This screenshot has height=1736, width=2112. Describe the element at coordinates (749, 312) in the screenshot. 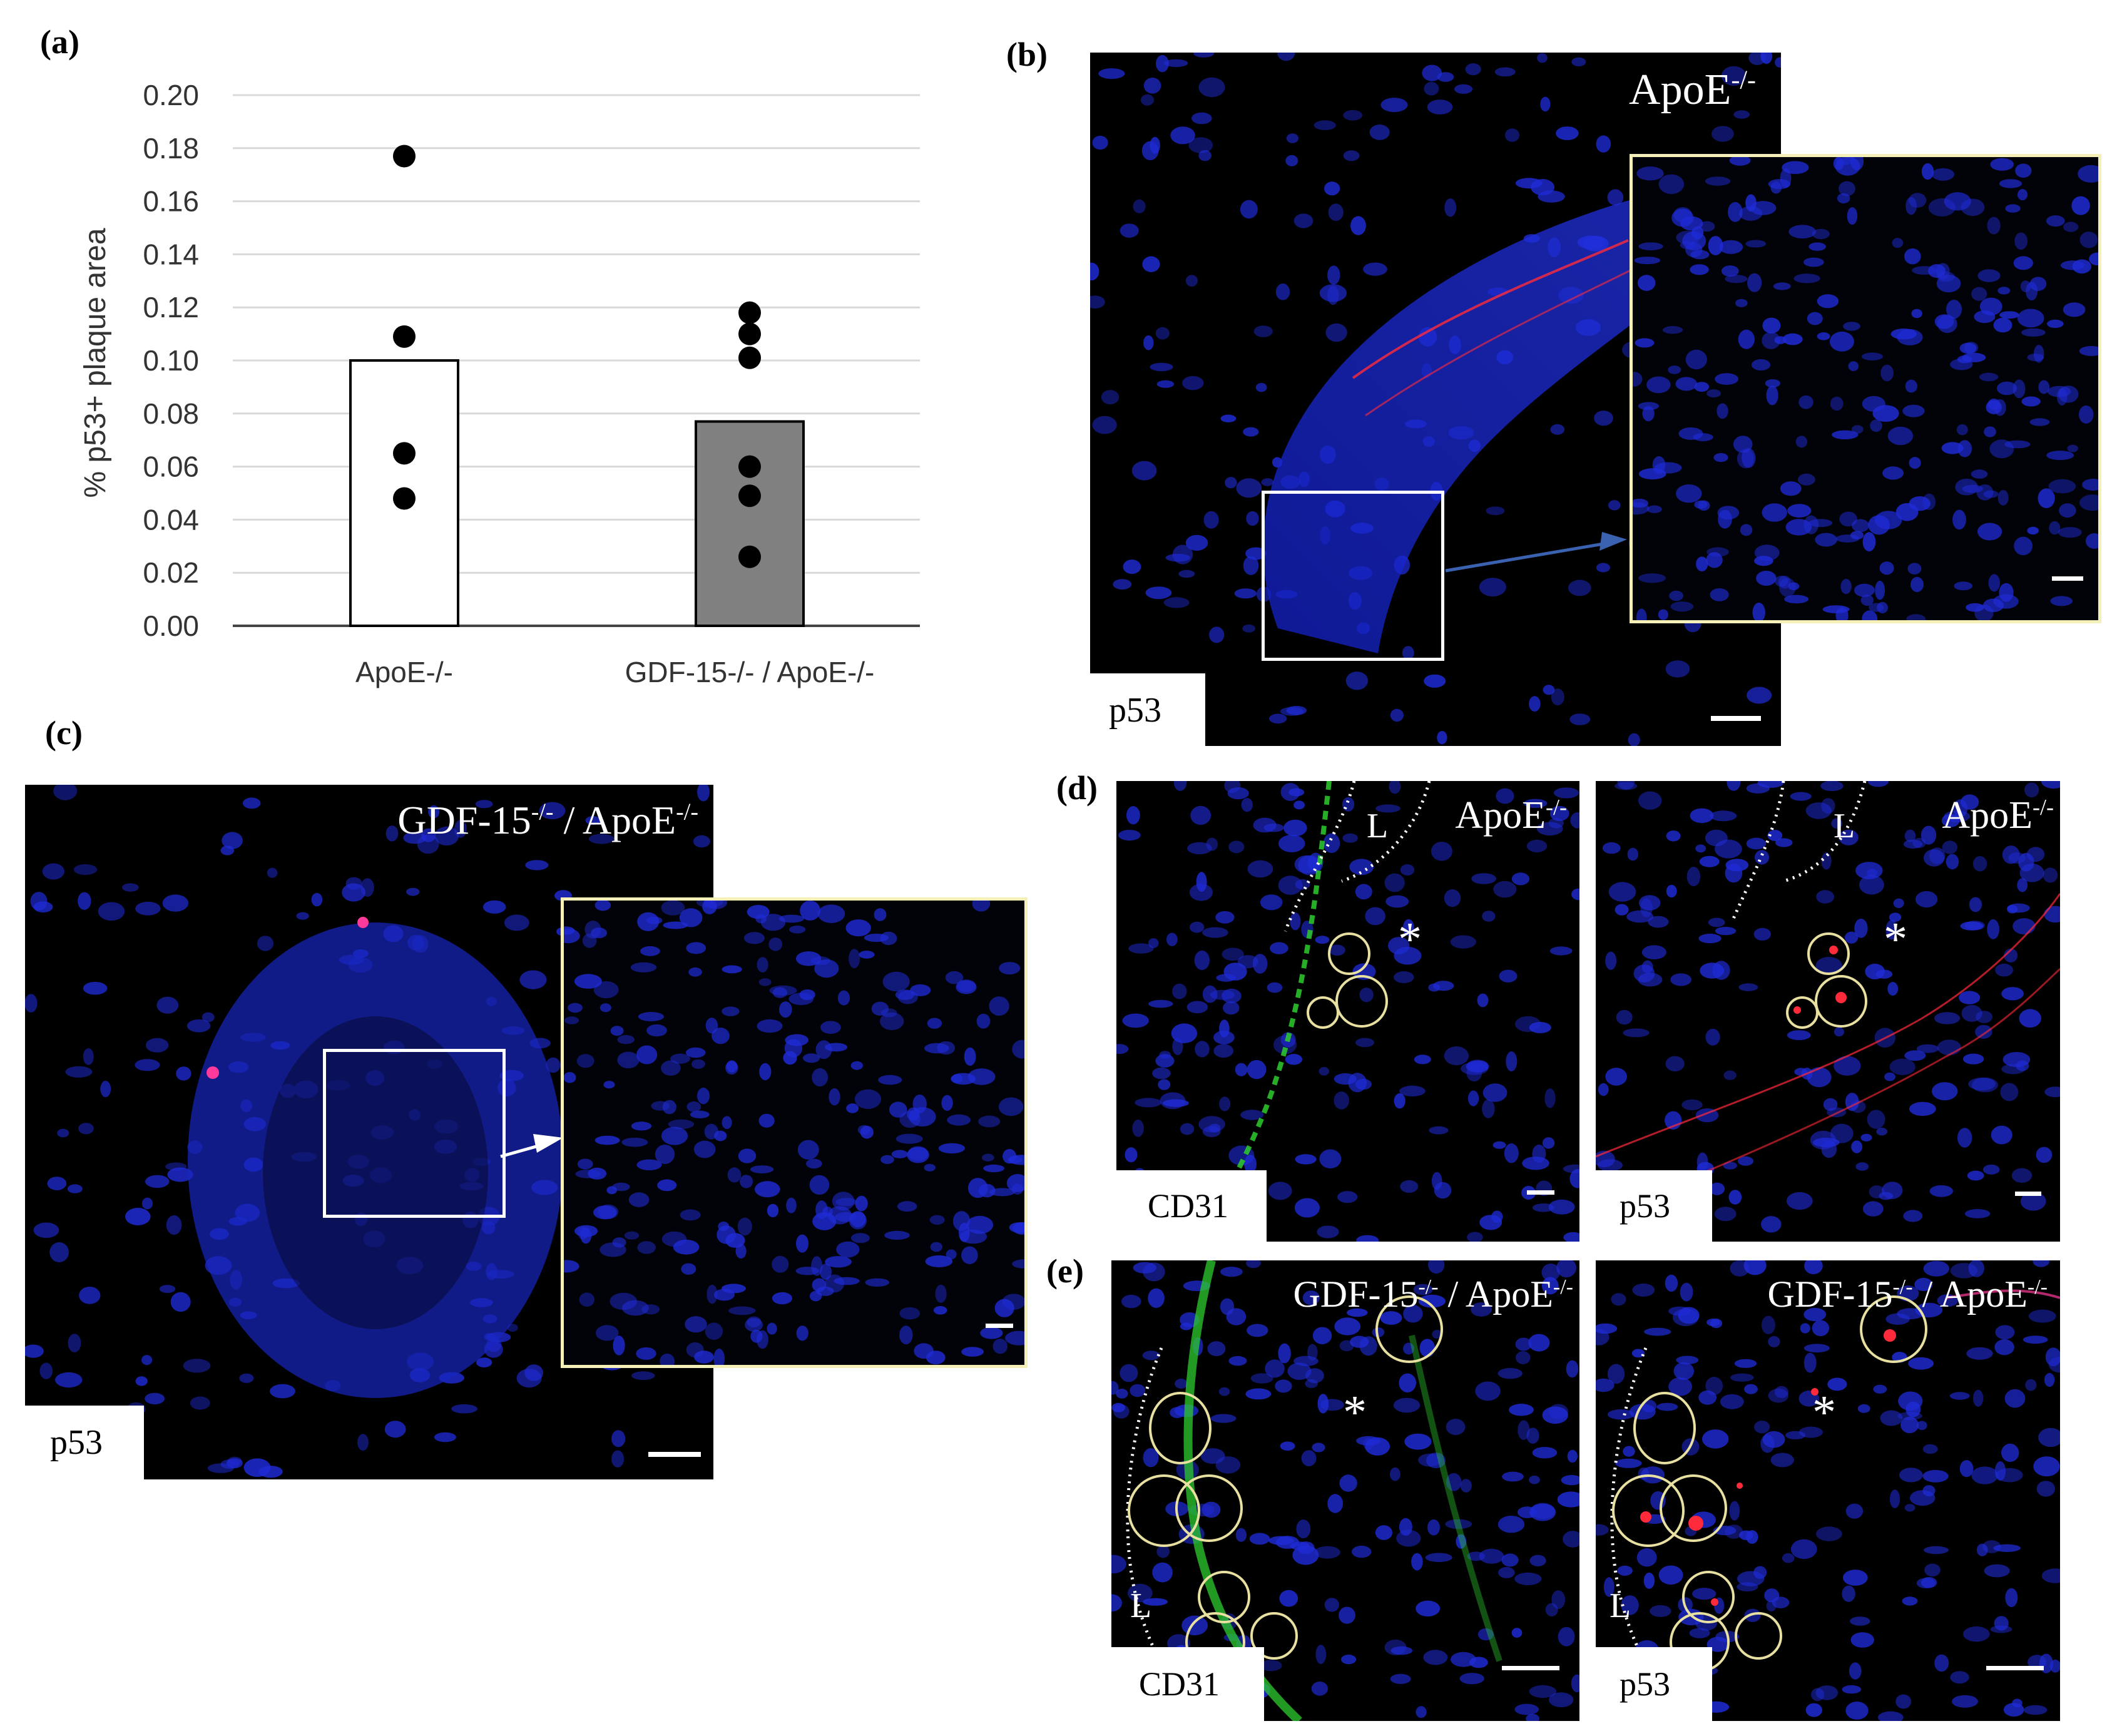

I see `data-point` at that location.